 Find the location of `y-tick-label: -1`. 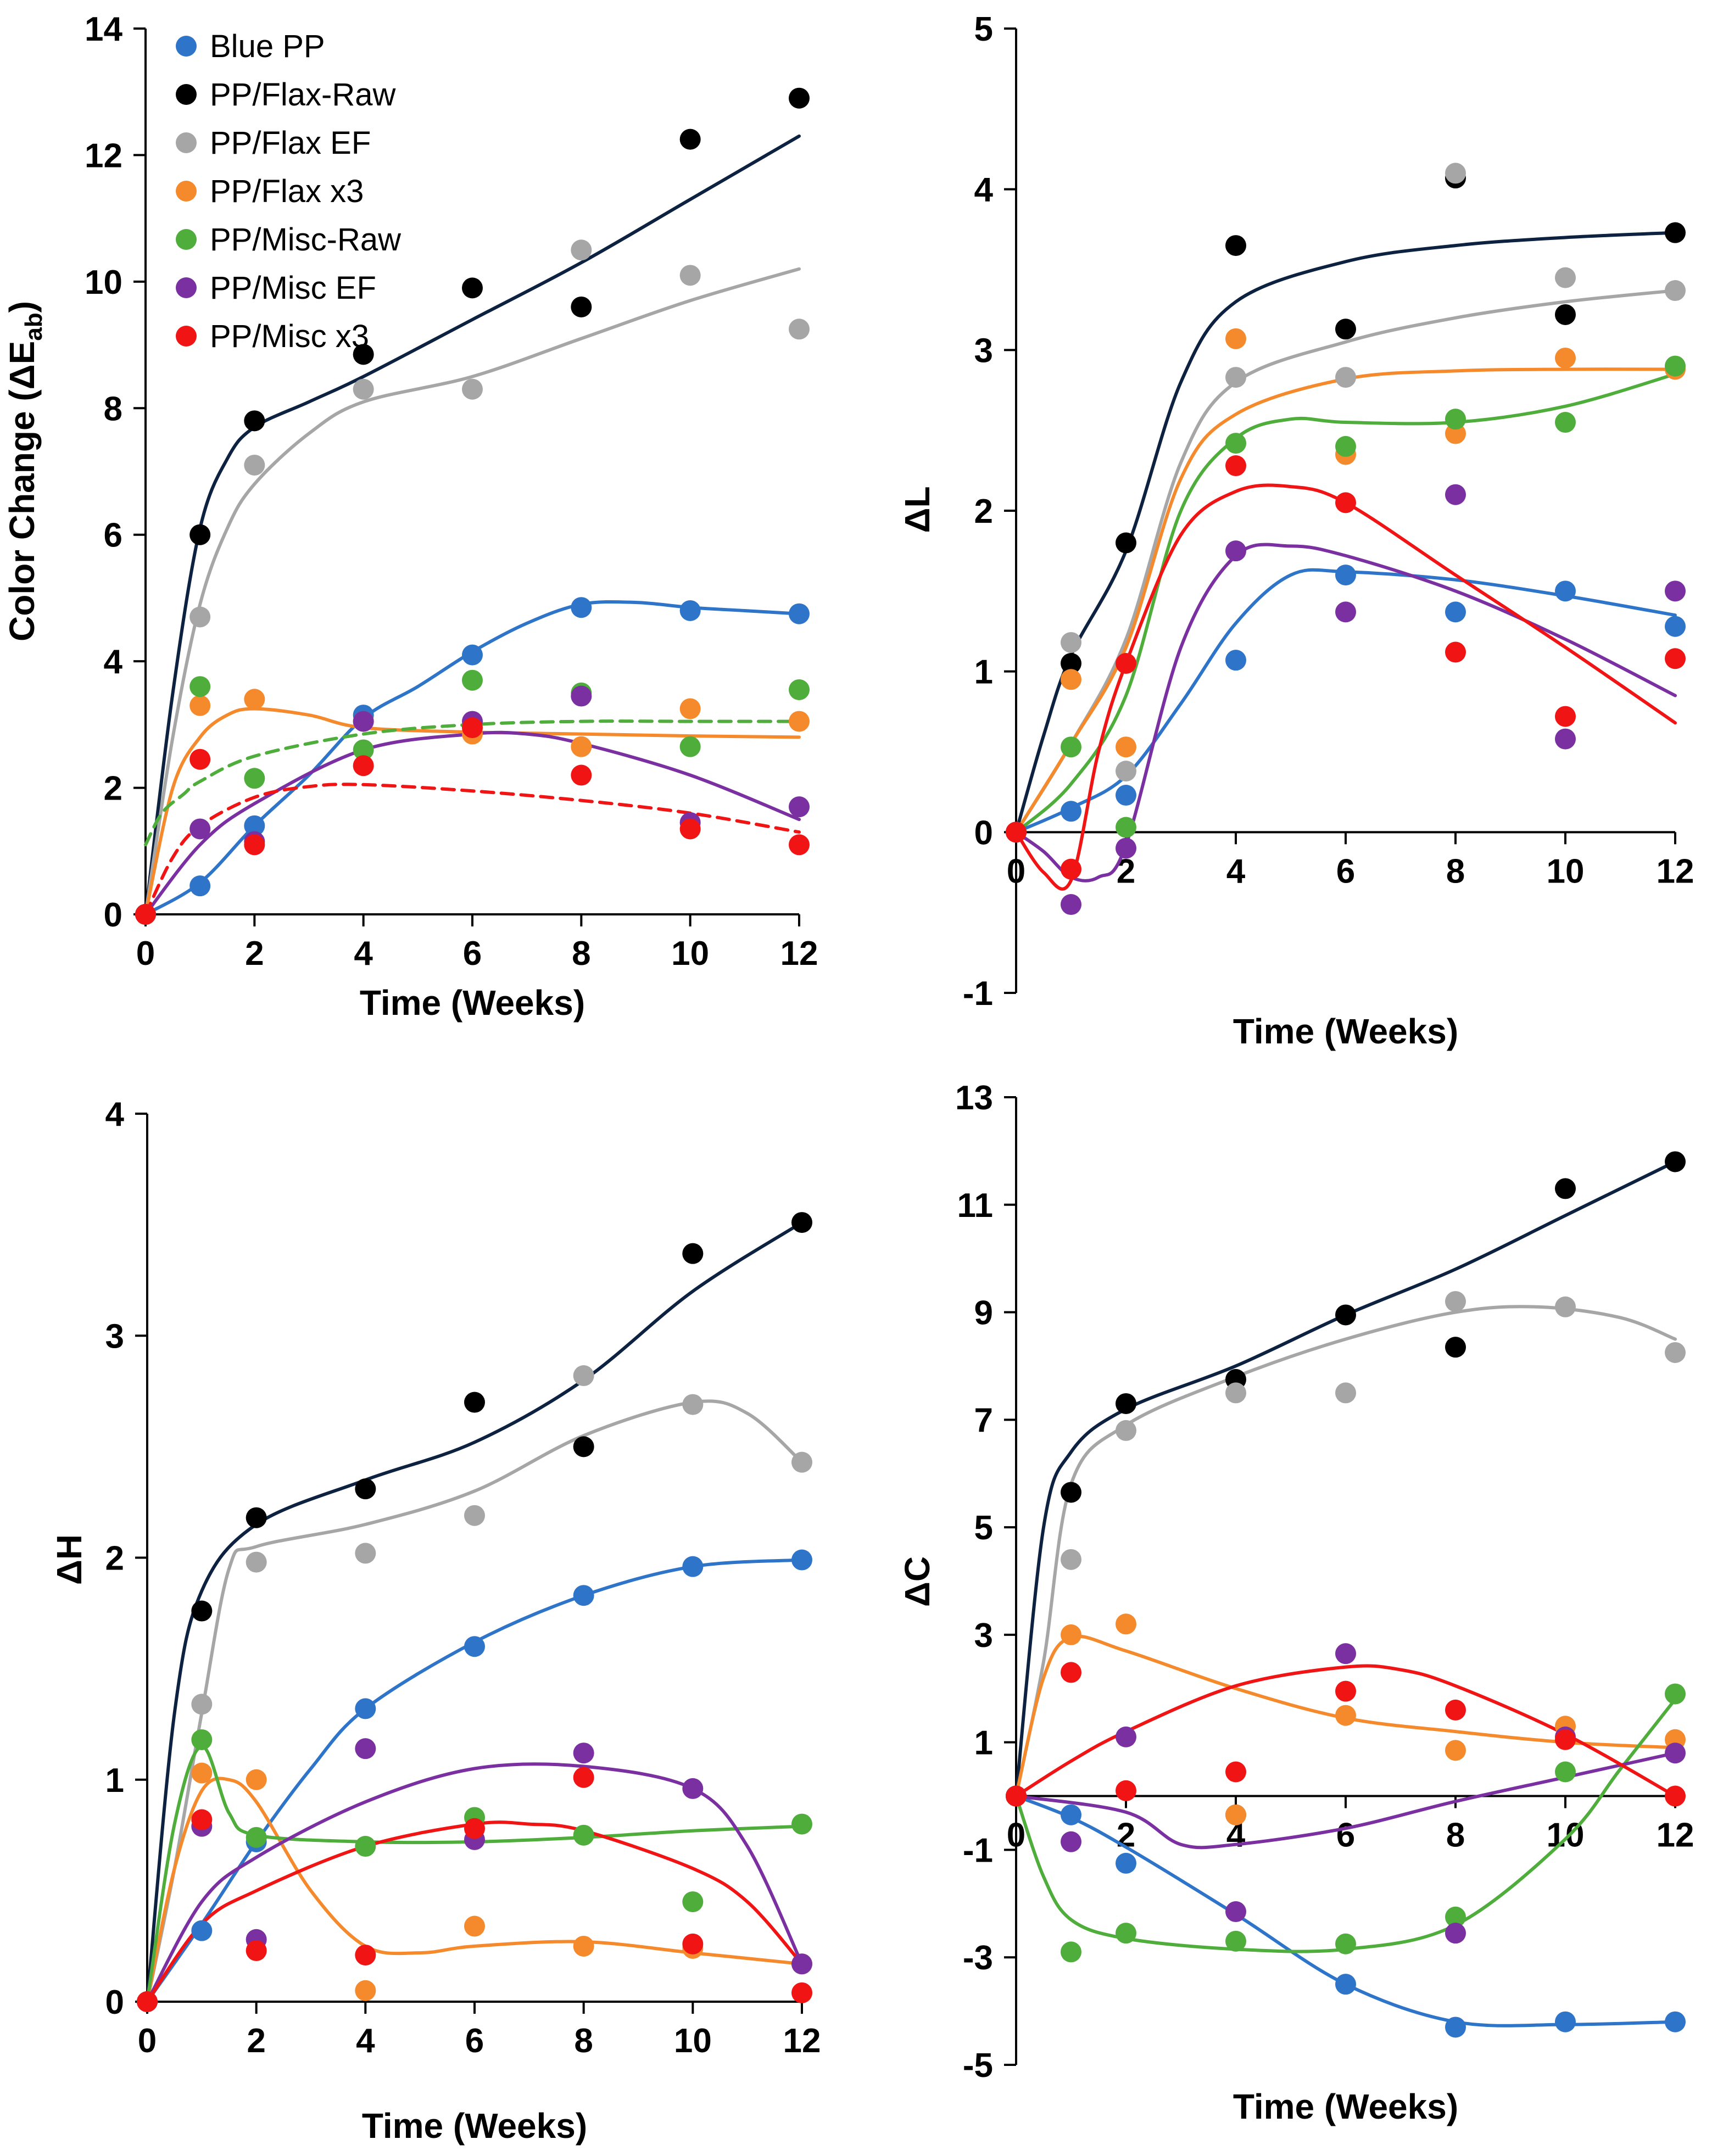

y-tick-label: -1 is located at coordinates (978, 1850).